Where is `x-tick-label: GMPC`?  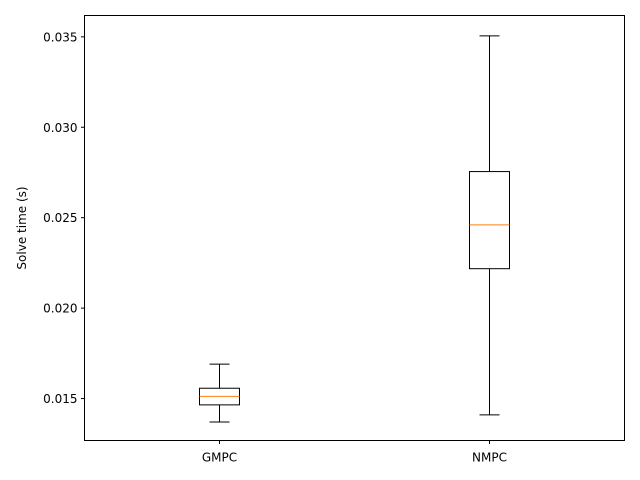
x-tick-label: GMPC is located at coordinates (219, 458).